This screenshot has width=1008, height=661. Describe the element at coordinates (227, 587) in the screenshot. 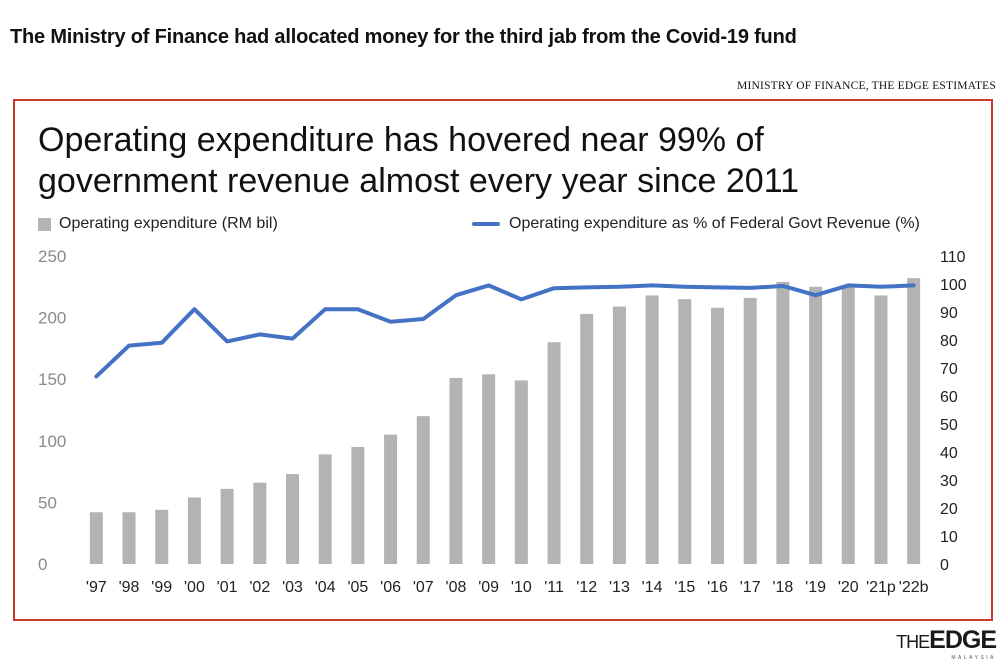

I see `x-tick-label: '01` at that location.